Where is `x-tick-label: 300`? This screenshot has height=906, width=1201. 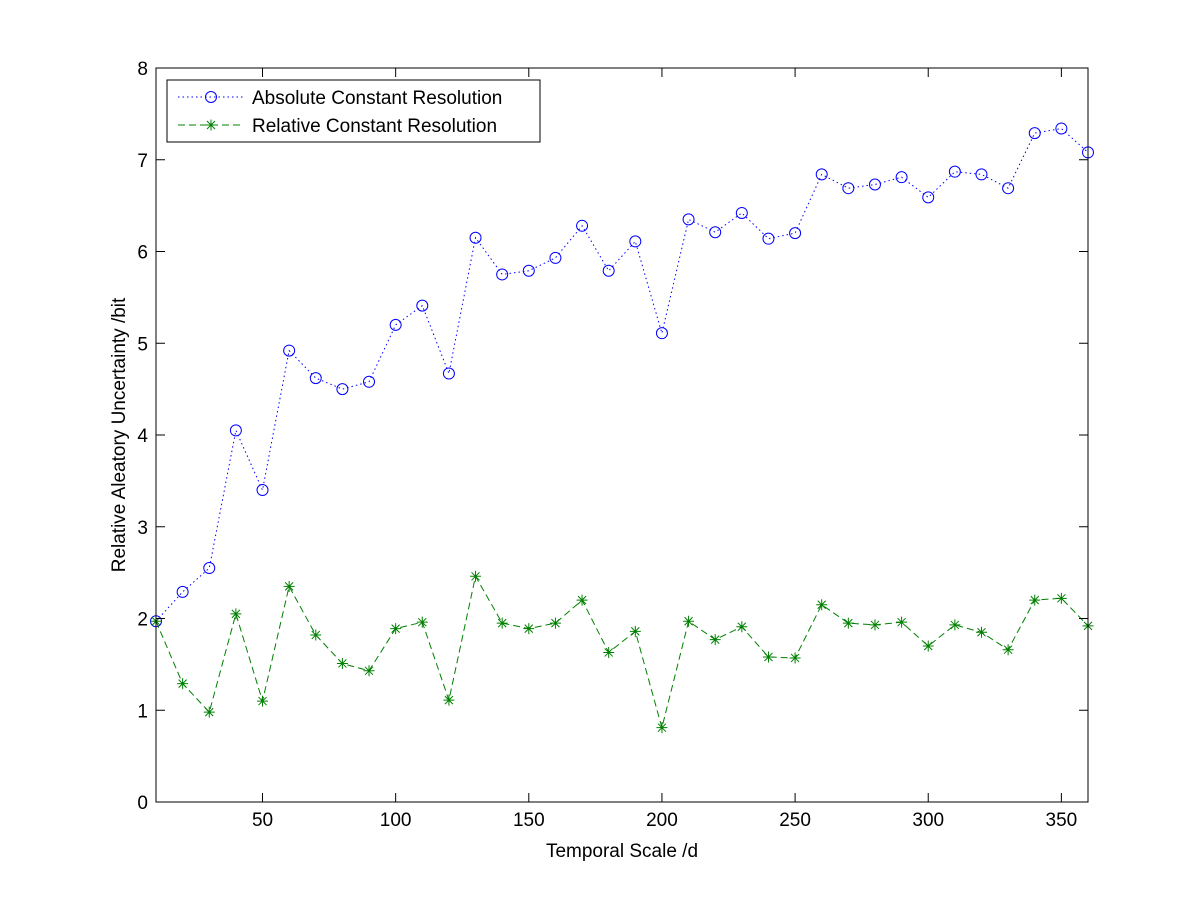
x-tick-label: 300 is located at coordinates (928, 820).